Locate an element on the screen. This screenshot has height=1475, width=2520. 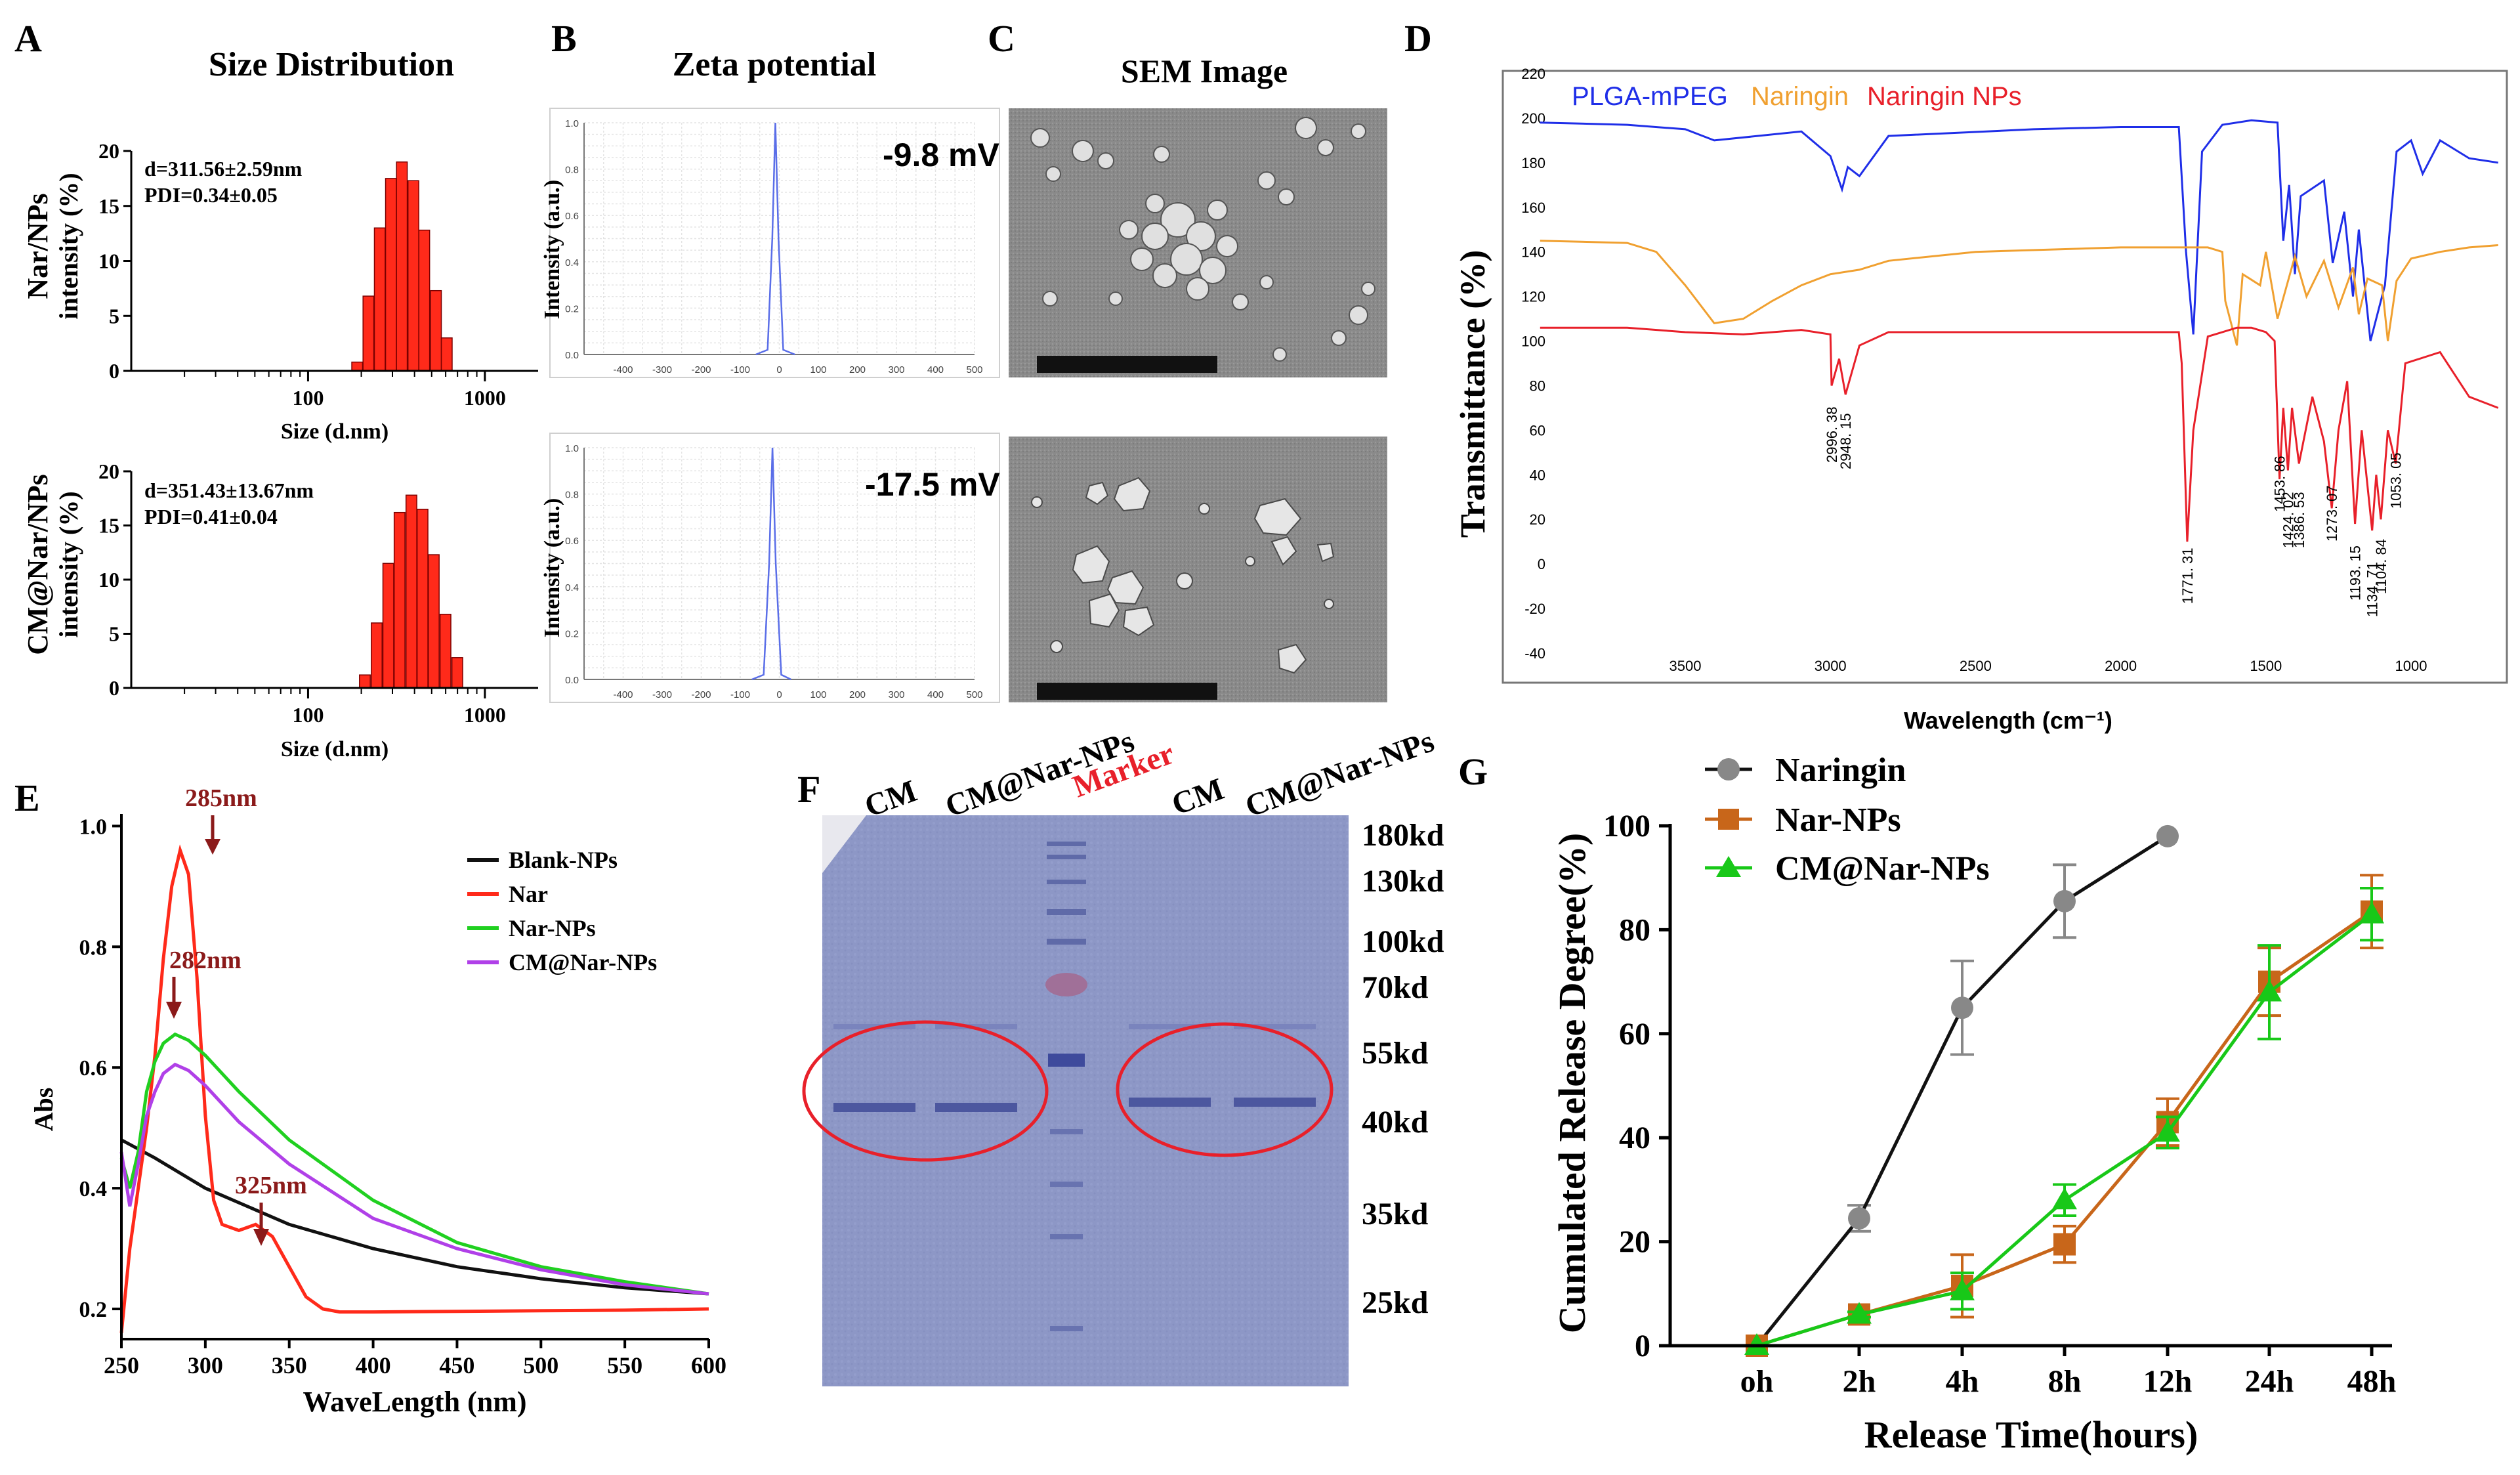
peak-label: 1053. 05 is located at coordinates (2396, 480).